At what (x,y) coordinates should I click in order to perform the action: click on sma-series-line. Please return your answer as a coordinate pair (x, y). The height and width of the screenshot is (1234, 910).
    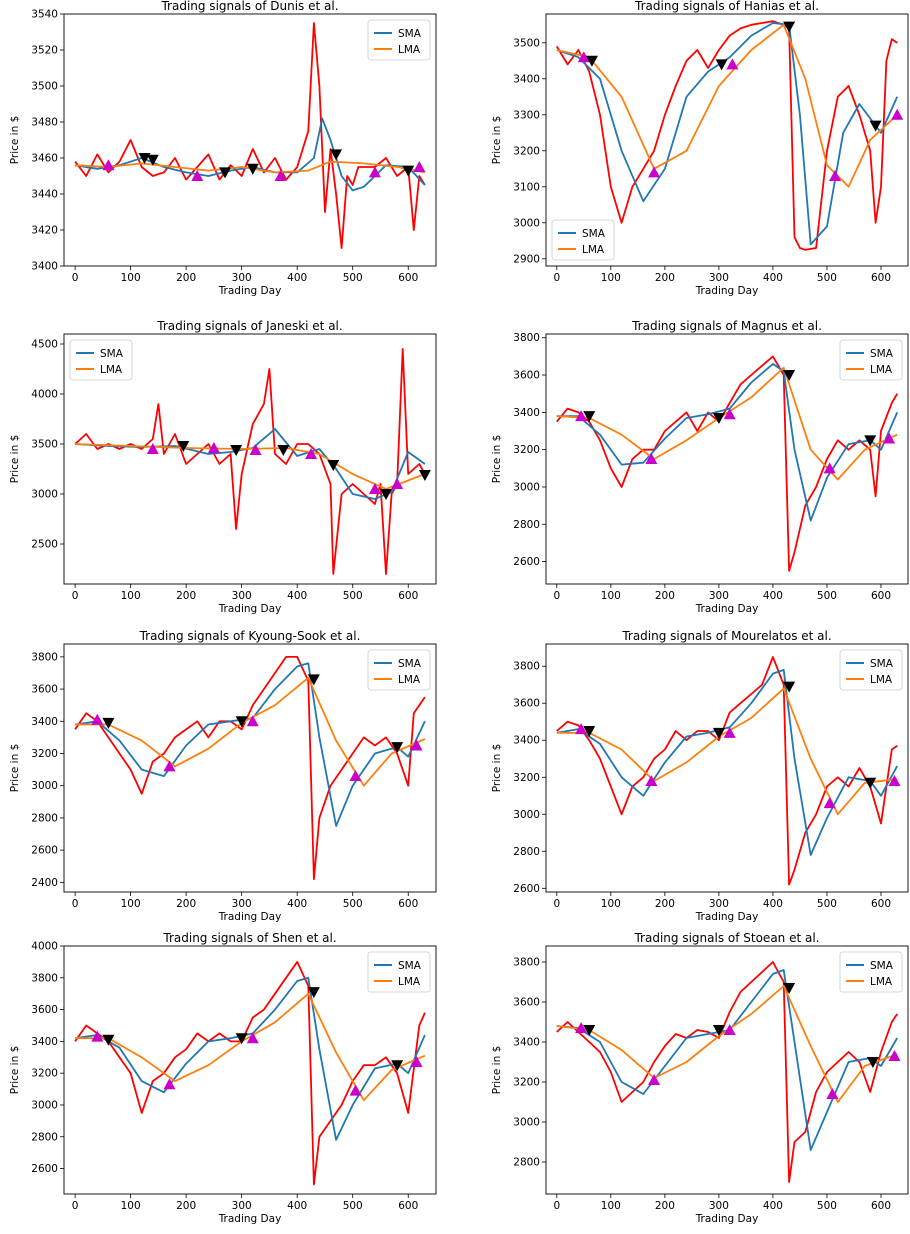
    Looking at the image, I should click on (250, 744).